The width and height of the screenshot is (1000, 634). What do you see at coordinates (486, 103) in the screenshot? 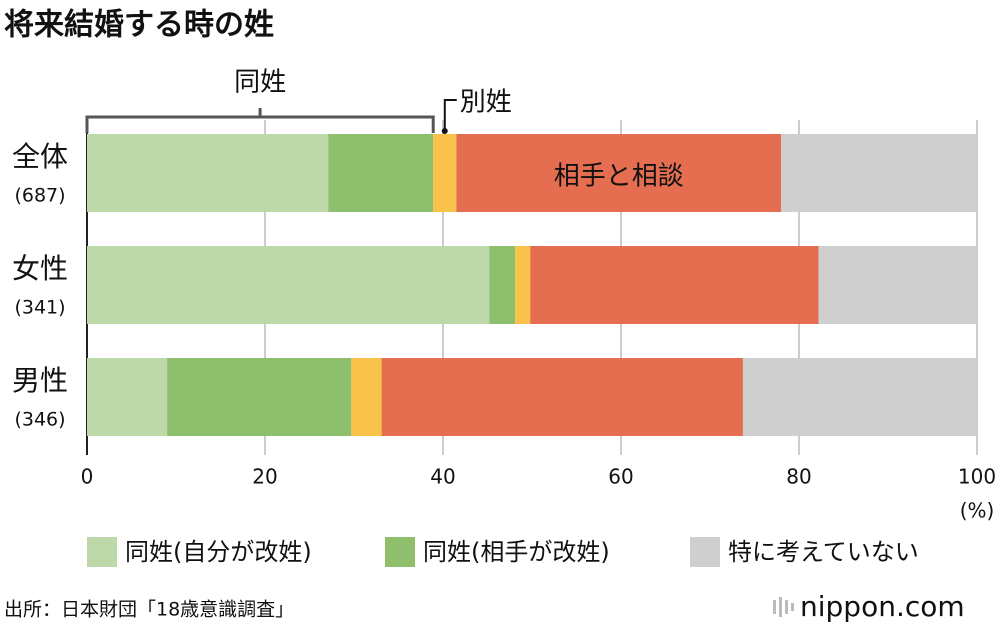
I see `annotation: 別姓` at bounding box center [486, 103].